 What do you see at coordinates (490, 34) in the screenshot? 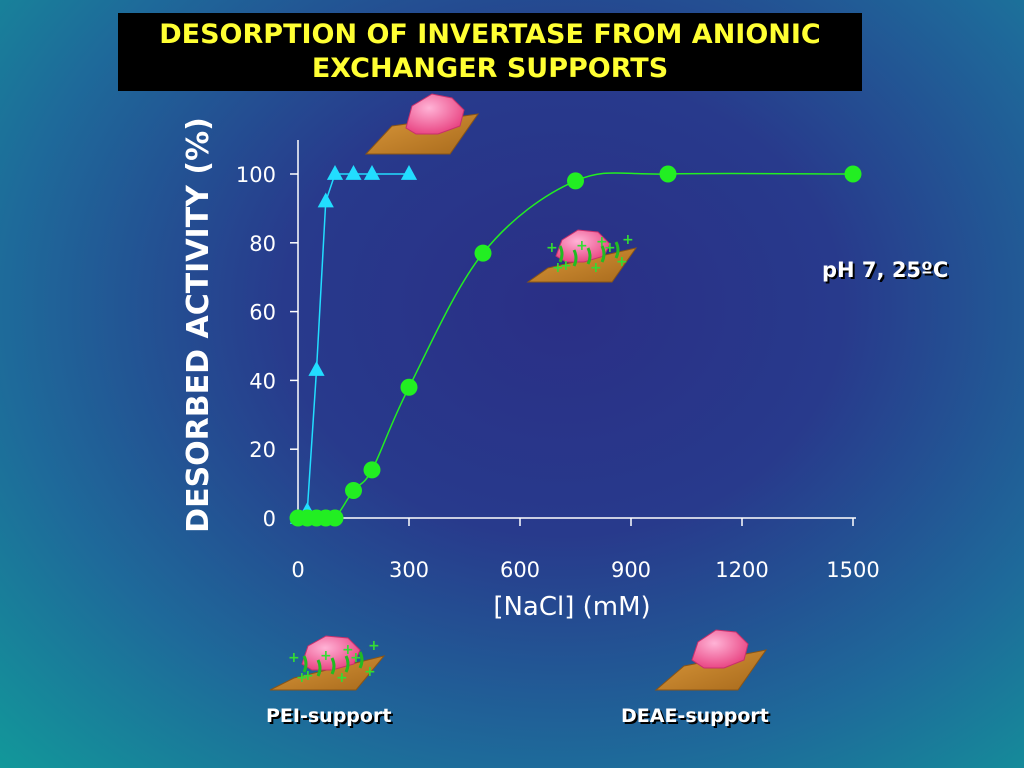
I see `chart-title-line-1: DESORPTION OF INVERTASE FROM ANIONIC` at bounding box center [490, 34].